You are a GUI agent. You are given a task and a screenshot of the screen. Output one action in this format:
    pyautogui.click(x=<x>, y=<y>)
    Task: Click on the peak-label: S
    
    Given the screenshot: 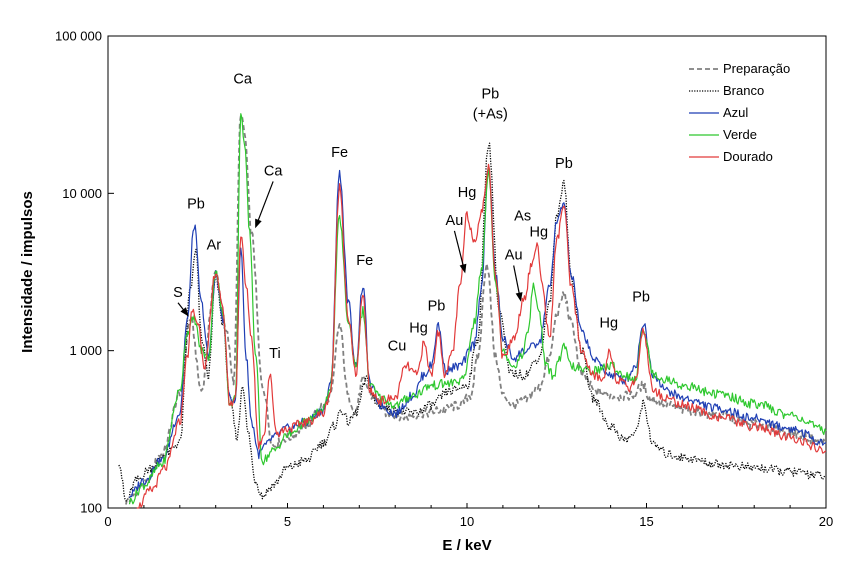 What is the action you would take?
    pyautogui.click(x=178, y=293)
    